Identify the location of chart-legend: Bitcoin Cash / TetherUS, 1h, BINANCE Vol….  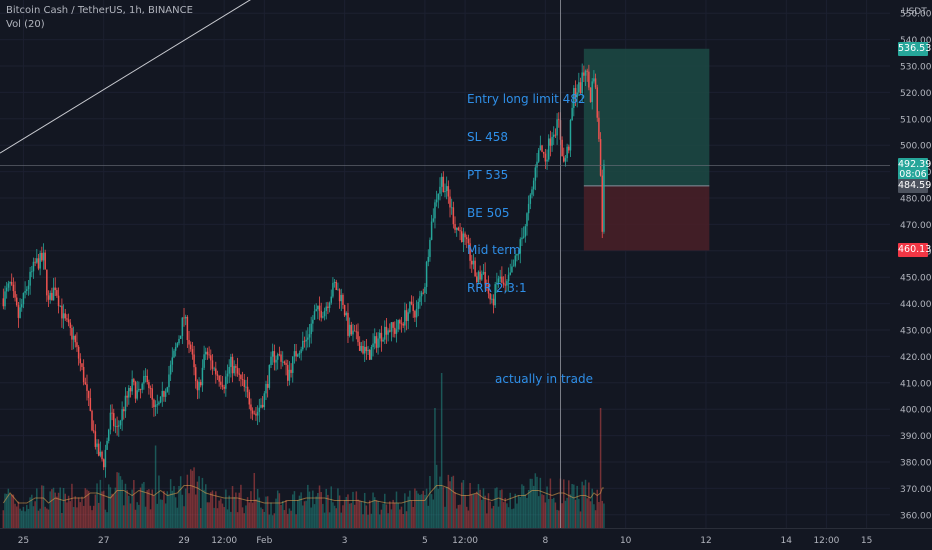
(99, 18).